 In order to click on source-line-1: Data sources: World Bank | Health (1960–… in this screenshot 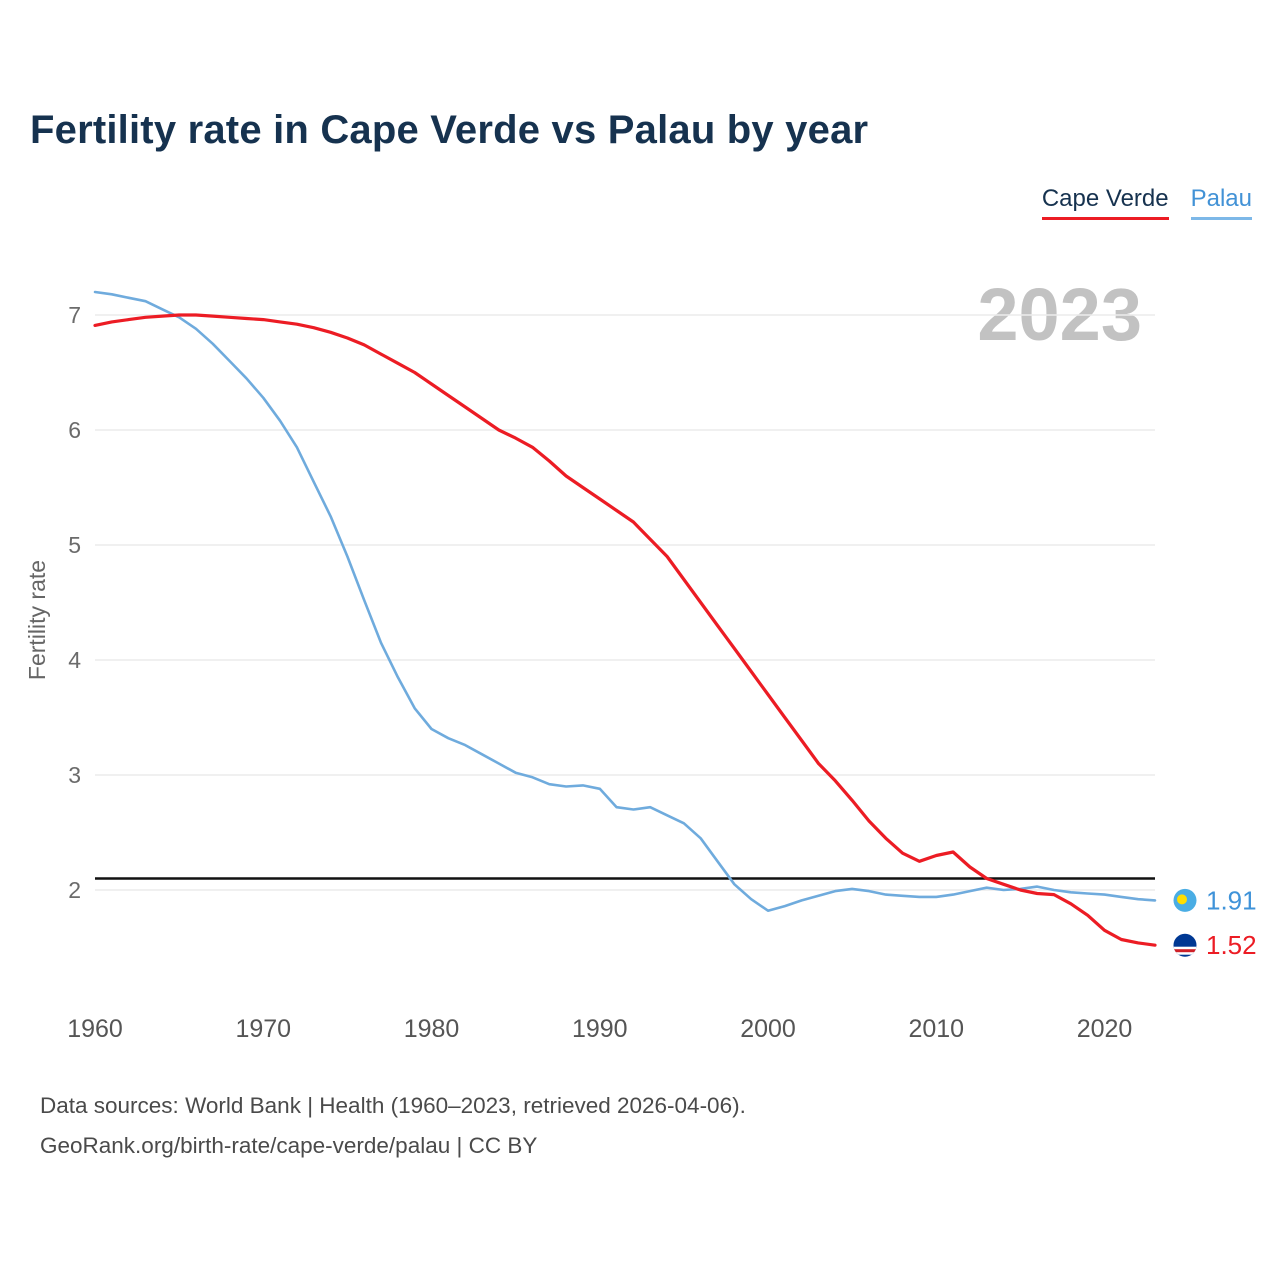, I will do `click(393, 1105)`.